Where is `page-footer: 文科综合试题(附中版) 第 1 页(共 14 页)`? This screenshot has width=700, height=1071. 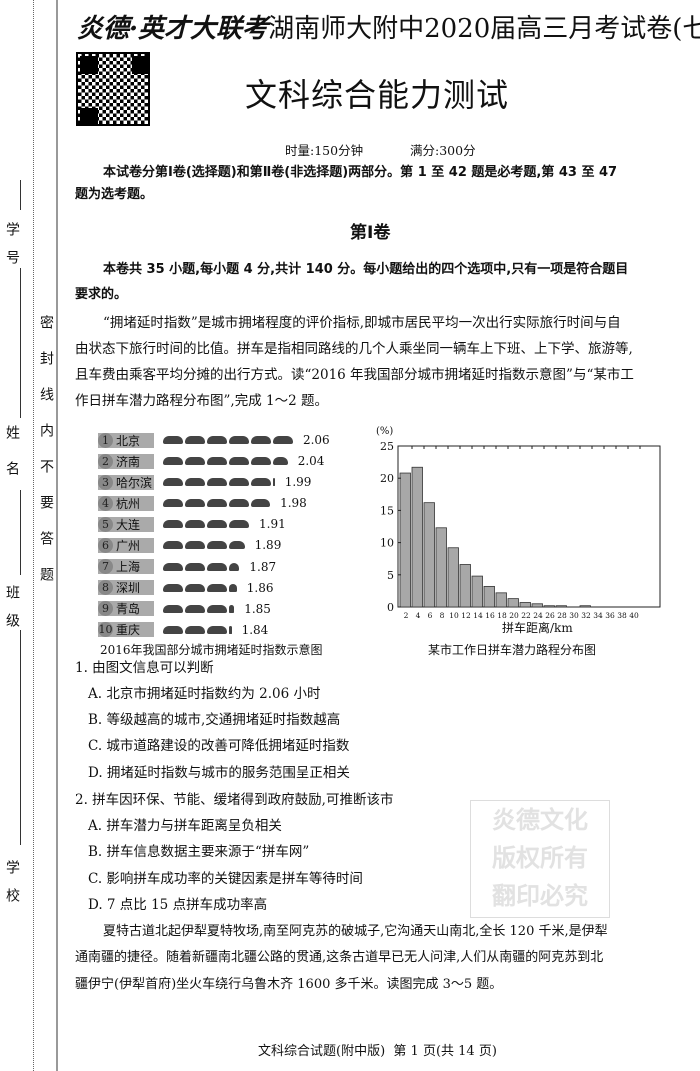
page-footer: 文科综合试题(附中版) 第 1 页(共 14 页) is located at coordinates (377, 1051).